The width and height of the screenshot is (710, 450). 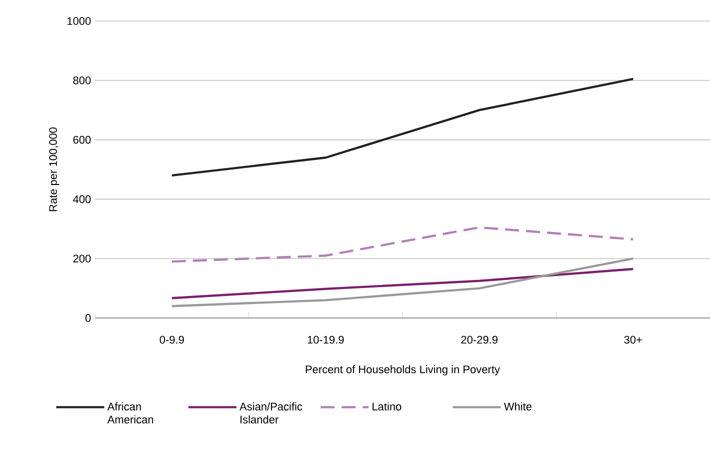 What do you see at coordinates (633, 340) in the screenshot?
I see `x-tick-label: 30+` at bounding box center [633, 340].